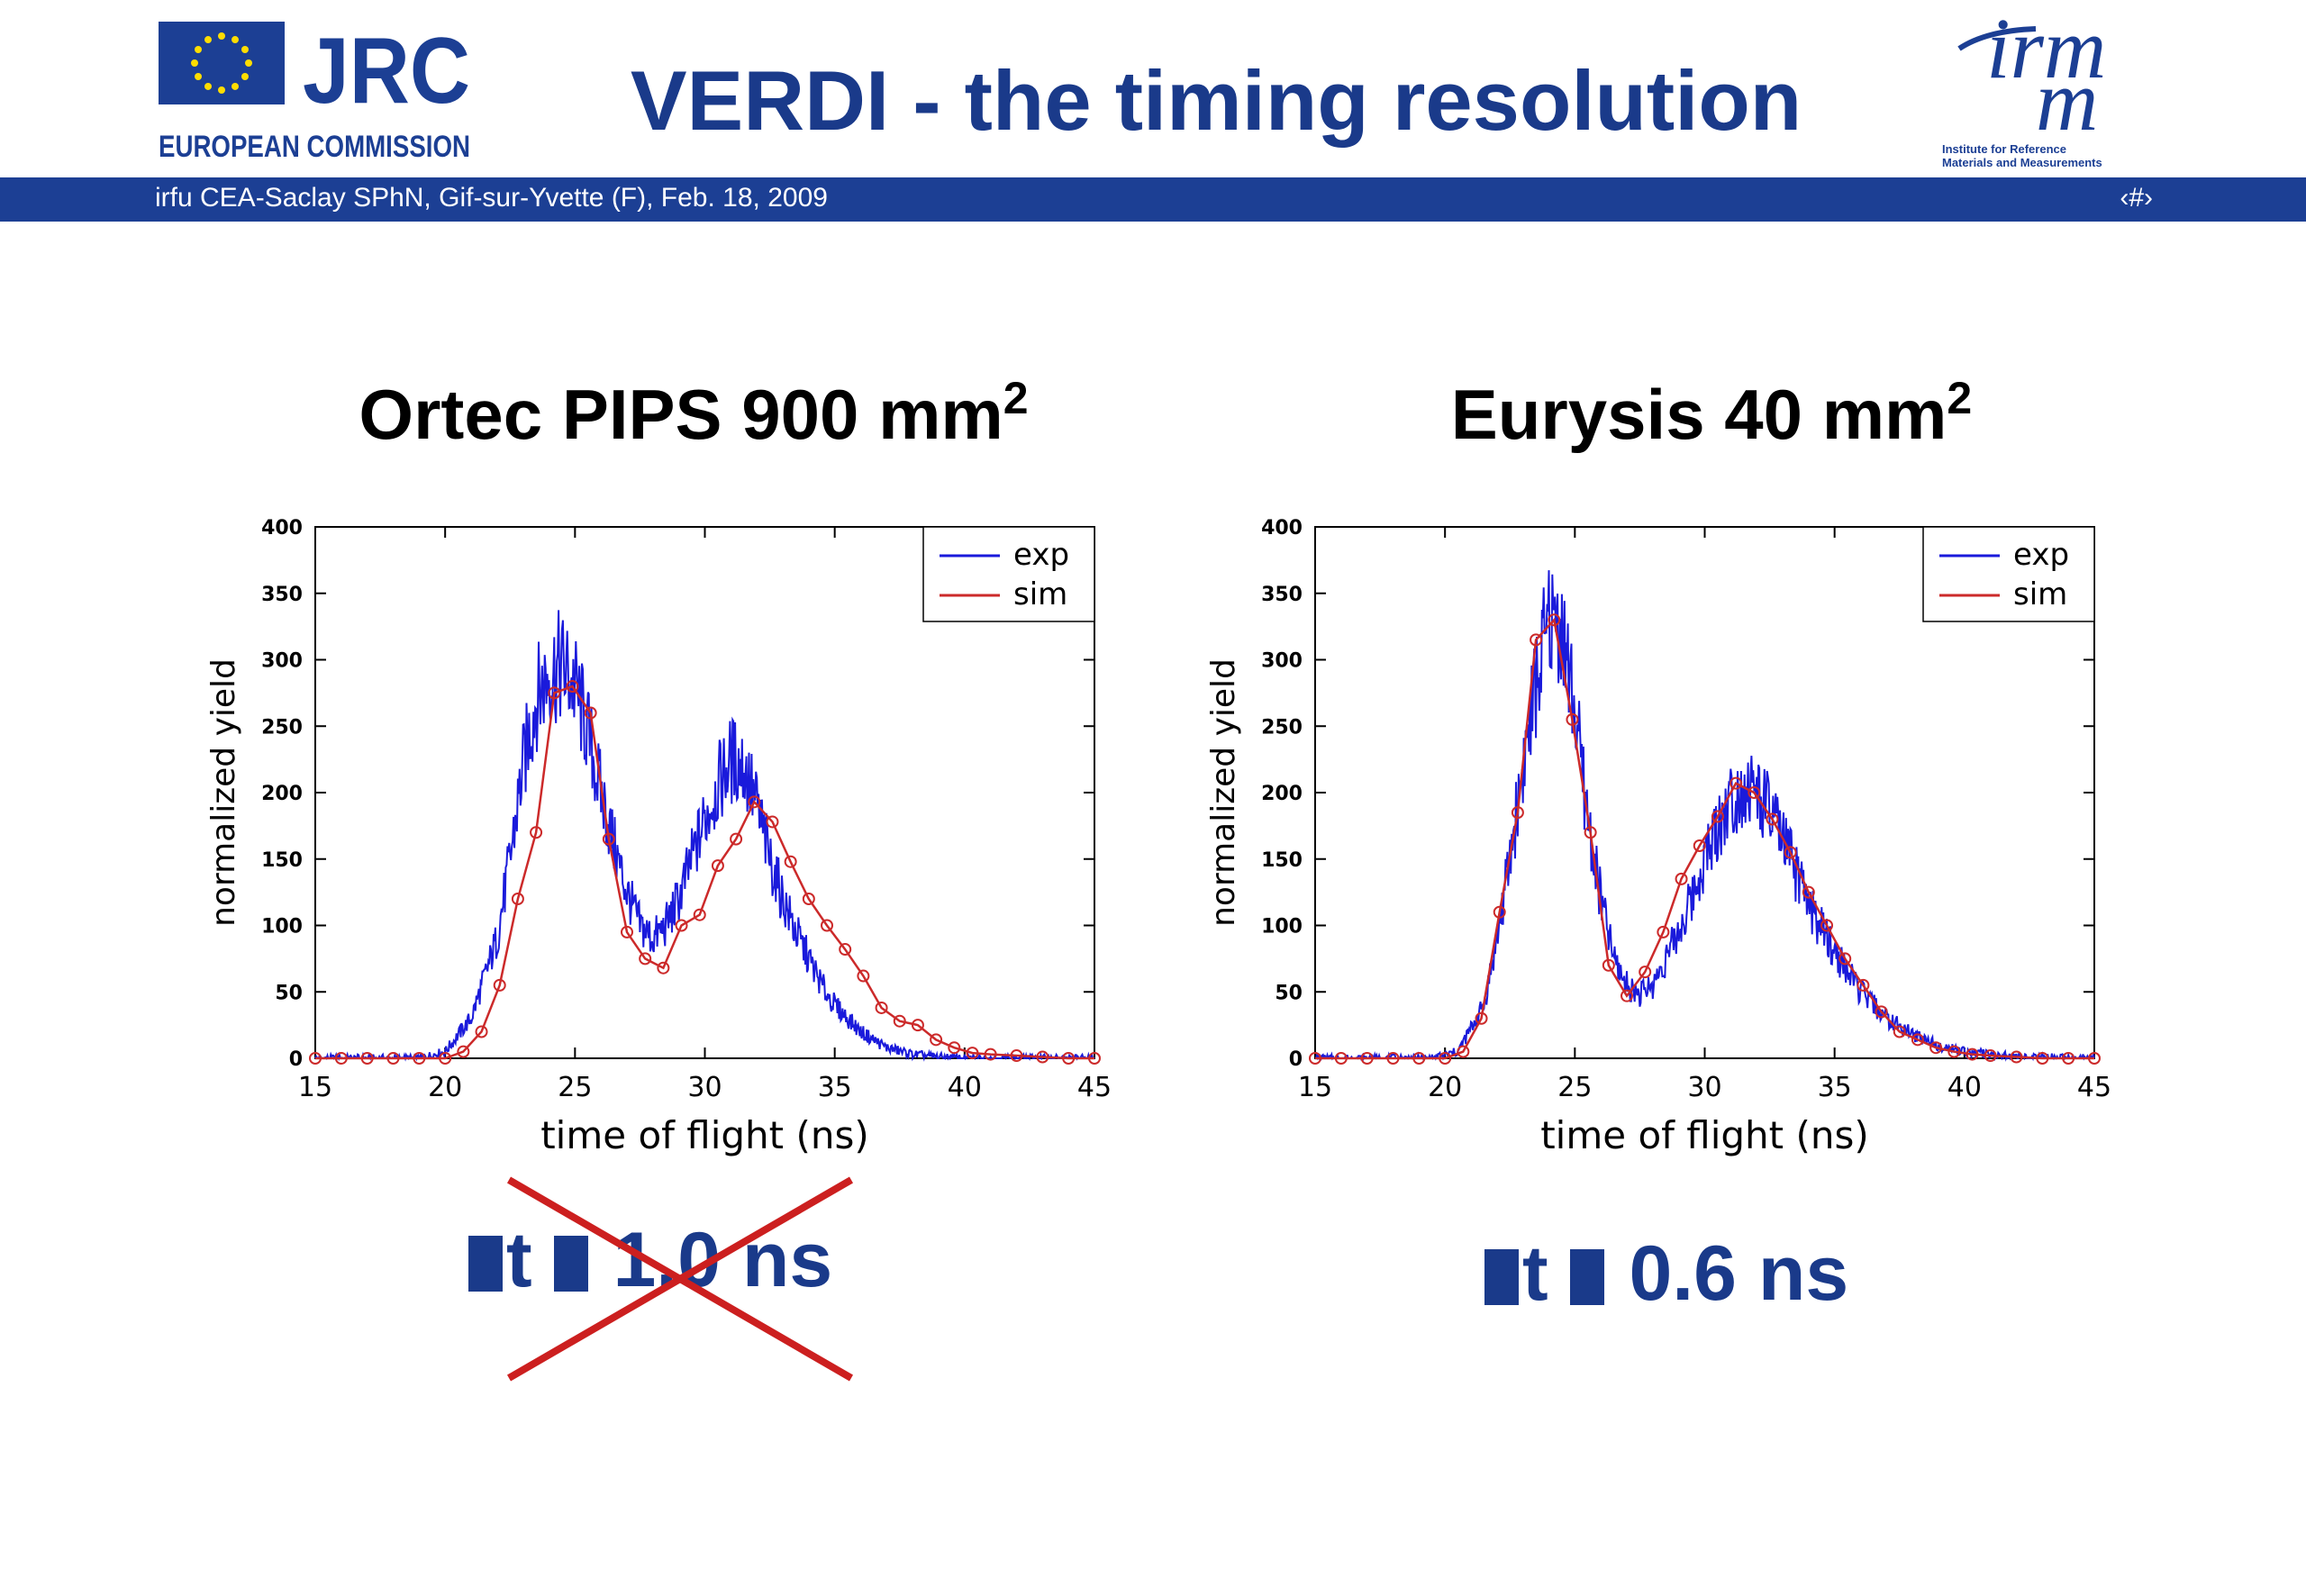 The width and height of the screenshot is (2306, 1596). Describe the element at coordinates (1711, 415) in the screenshot. I see `panel-title-right: Eurysis 40 mm2` at that location.